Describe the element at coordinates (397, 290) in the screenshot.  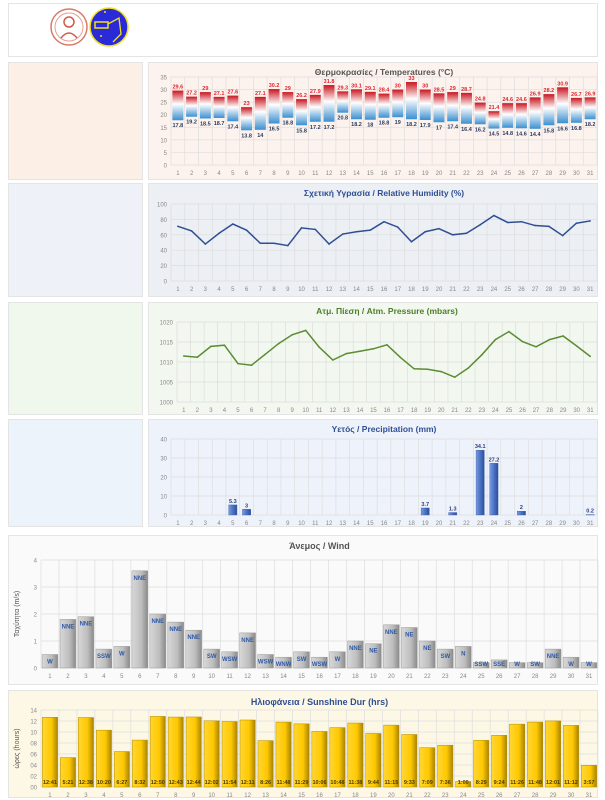
I see `x-tick-label: 17` at that location.